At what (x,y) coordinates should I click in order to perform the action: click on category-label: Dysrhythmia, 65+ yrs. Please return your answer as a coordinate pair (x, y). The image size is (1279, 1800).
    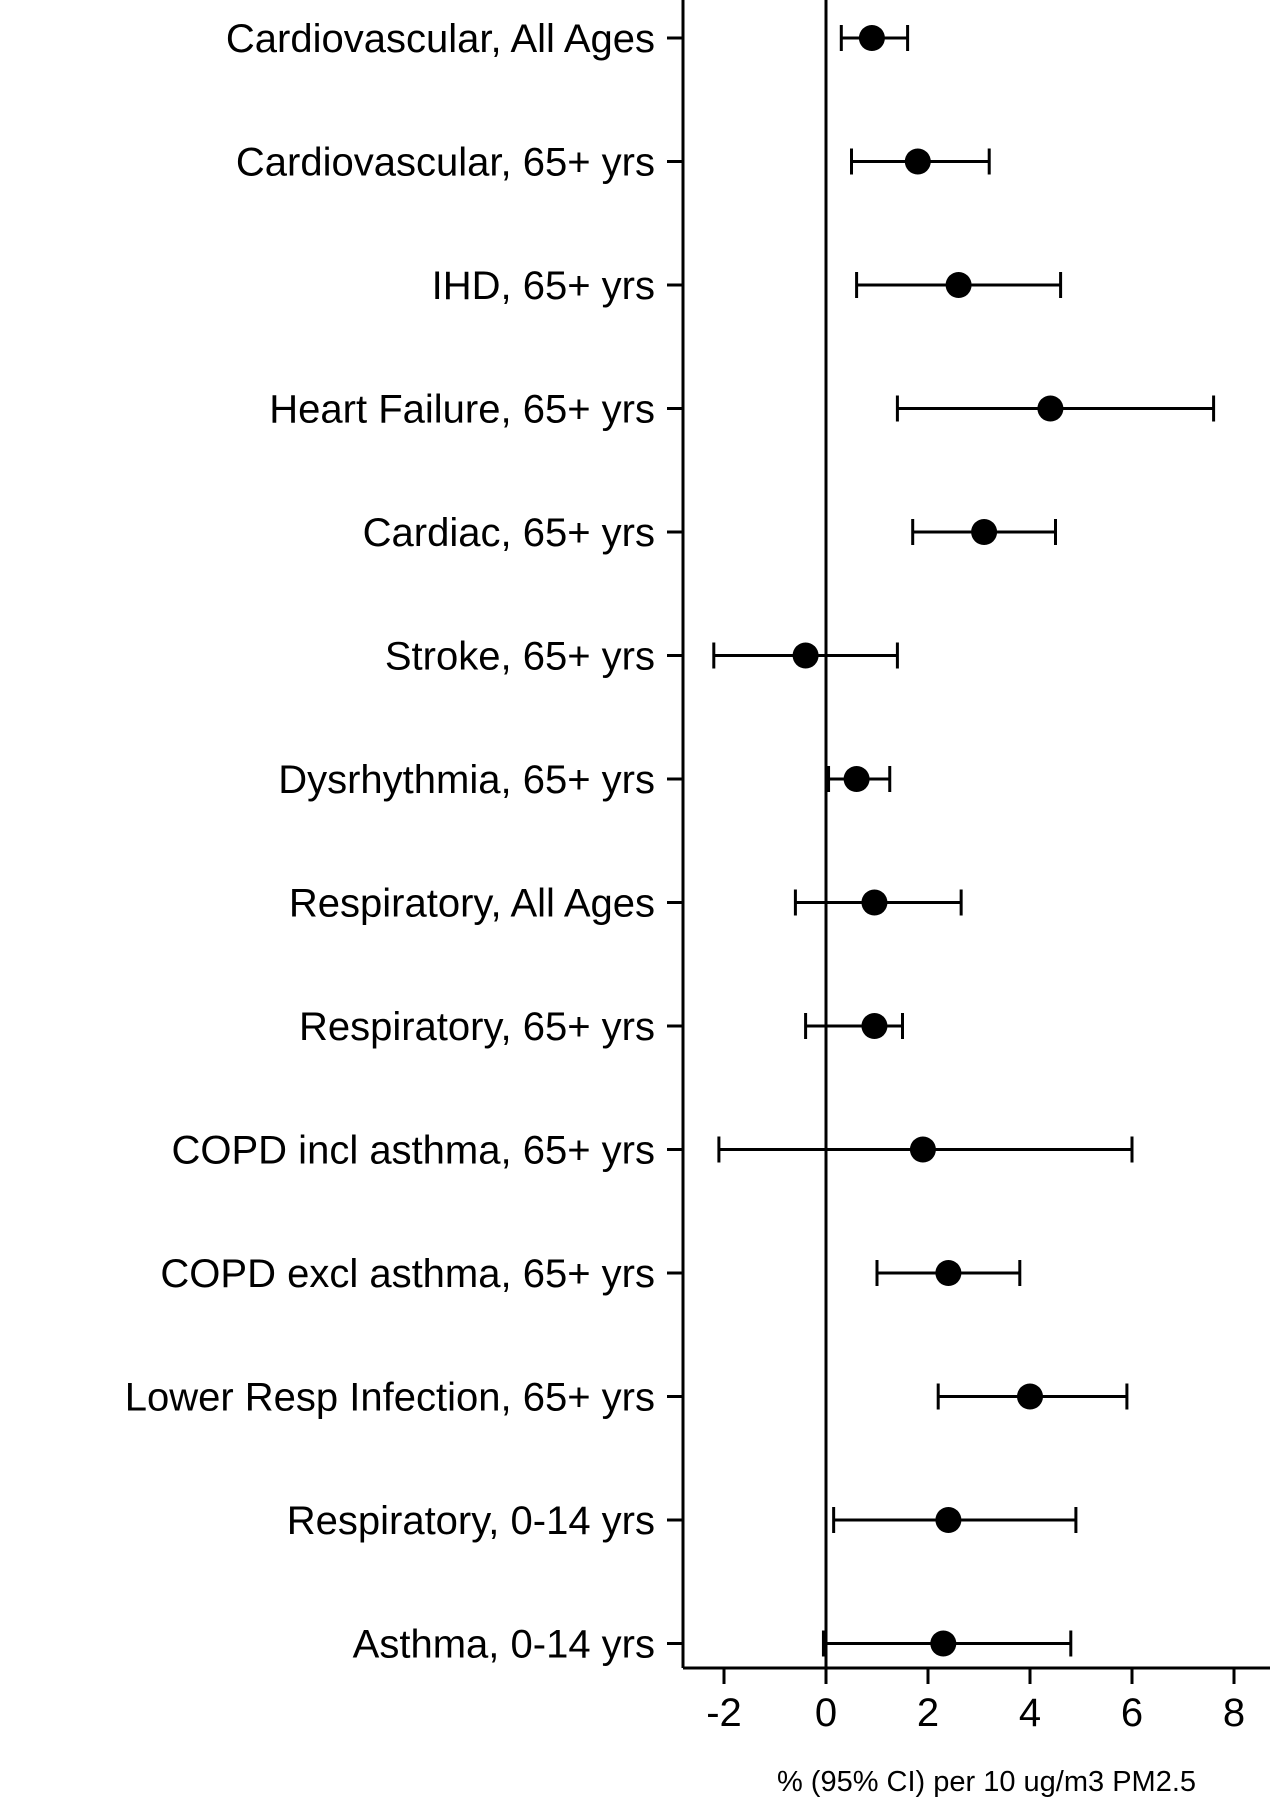
    Looking at the image, I should click on (466, 780).